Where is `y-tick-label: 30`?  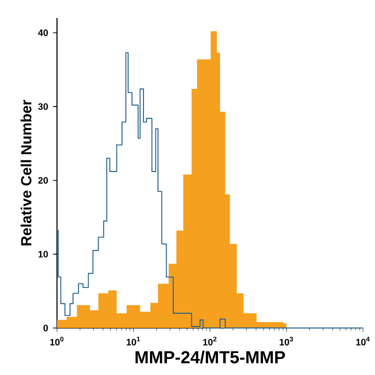
y-tick-label: 30 is located at coordinates (43, 106).